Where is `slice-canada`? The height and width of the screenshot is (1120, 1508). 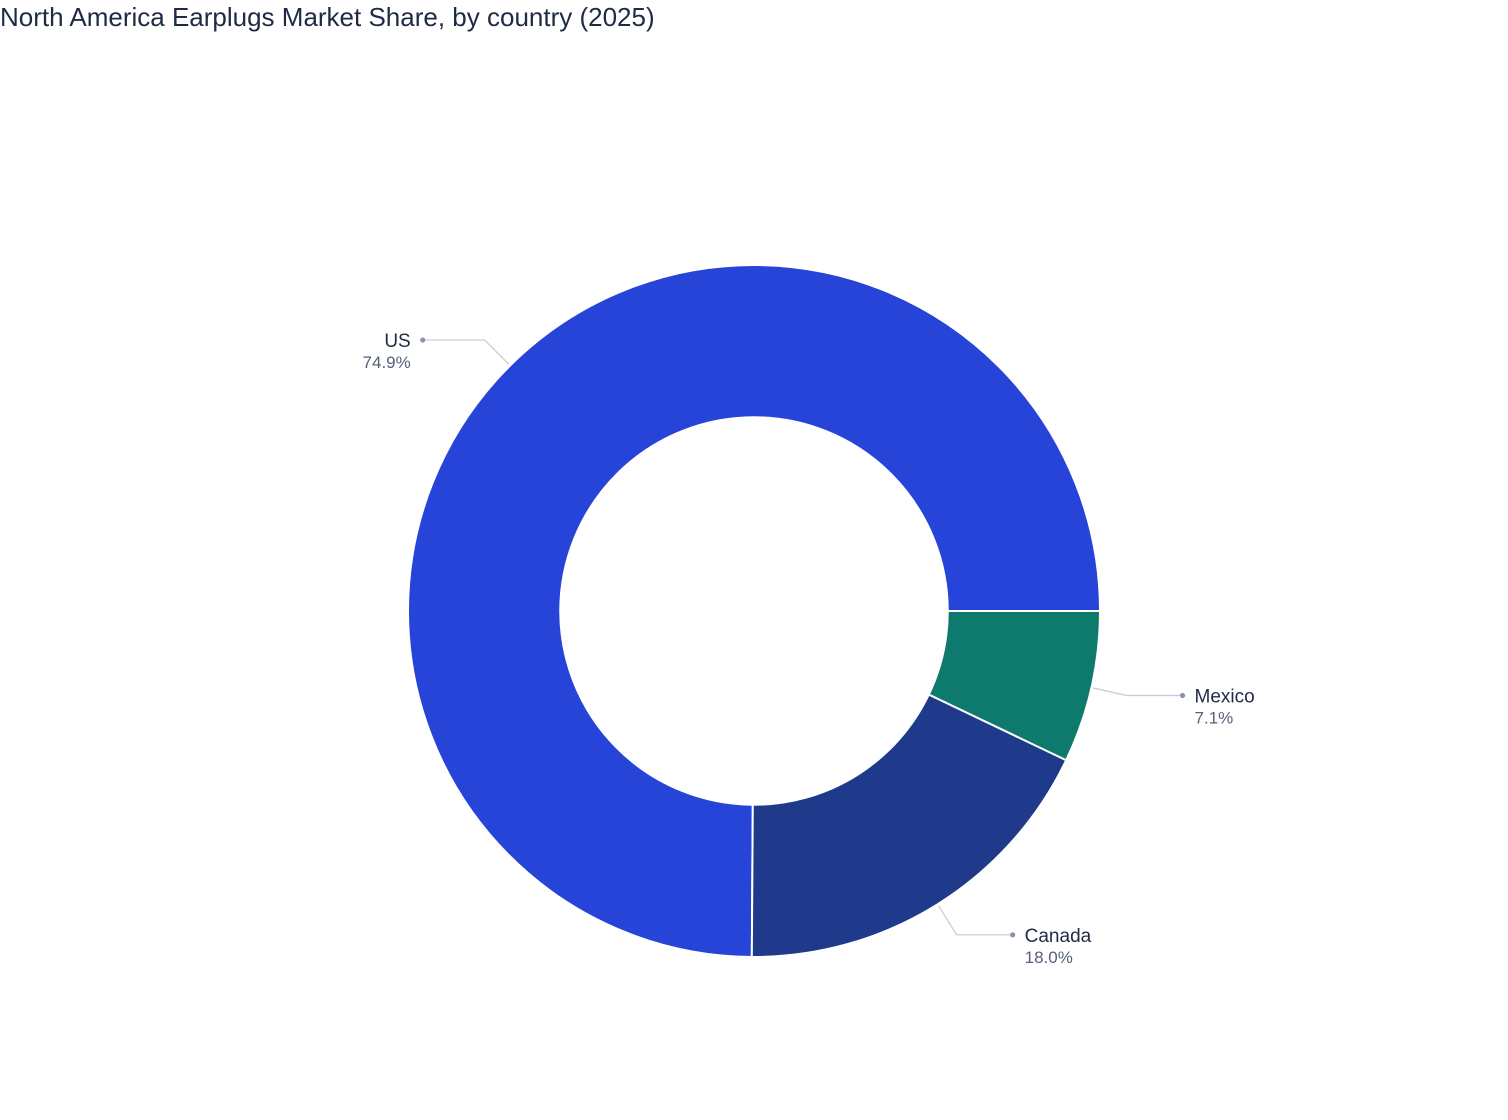
slice-canada is located at coordinates (909, 825).